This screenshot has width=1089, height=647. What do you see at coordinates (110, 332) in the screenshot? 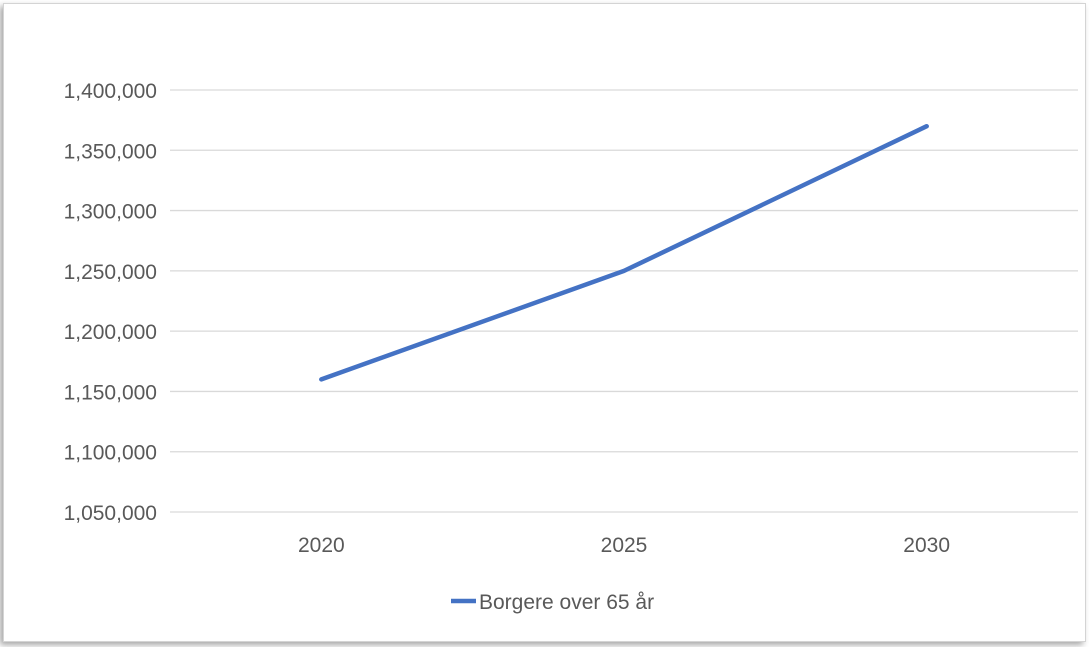
I see `y-tick-label: 1,200,000` at bounding box center [110, 332].